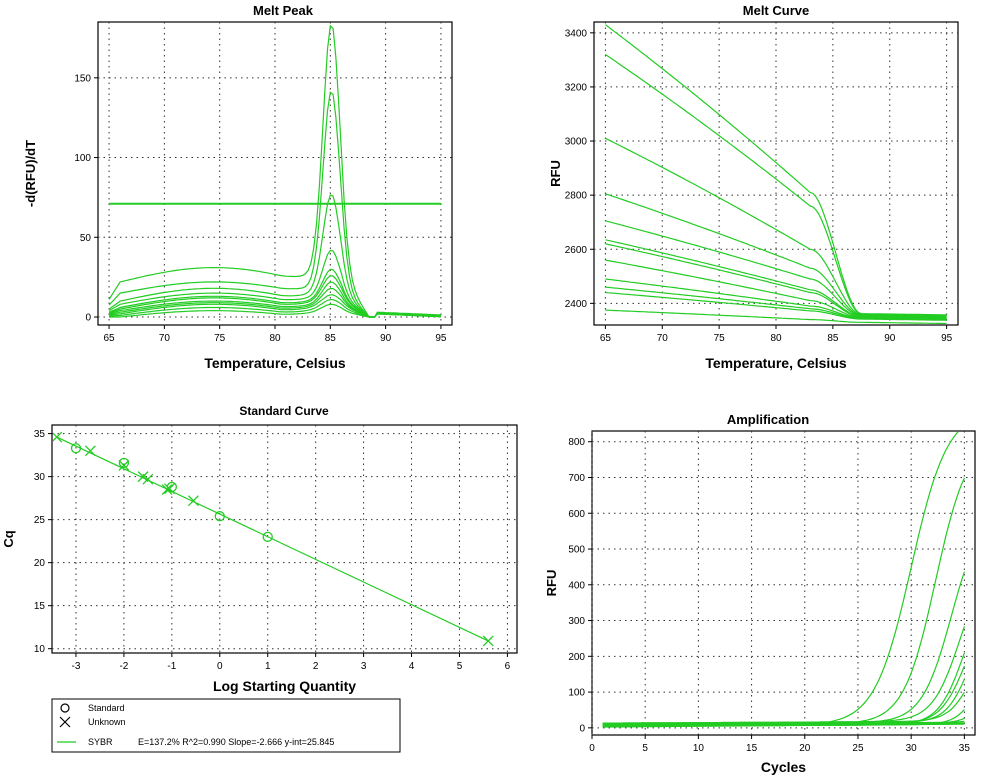  What do you see at coordinates (576, 304) in the screenshot?
I see `y-tick-label: 2400` at bounding box center [576, 304].